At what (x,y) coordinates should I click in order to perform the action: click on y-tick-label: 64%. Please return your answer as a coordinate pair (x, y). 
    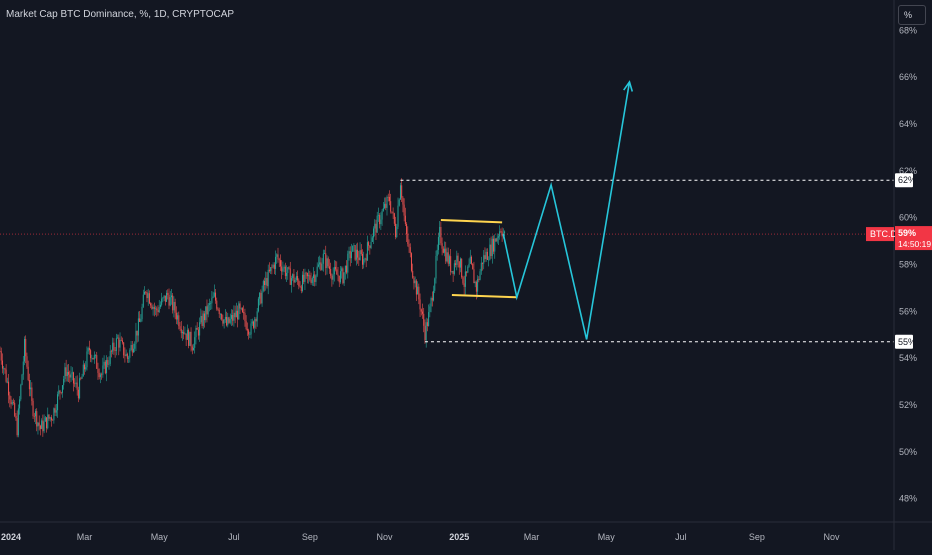
    Looking at the image, I should click on (908, 124).